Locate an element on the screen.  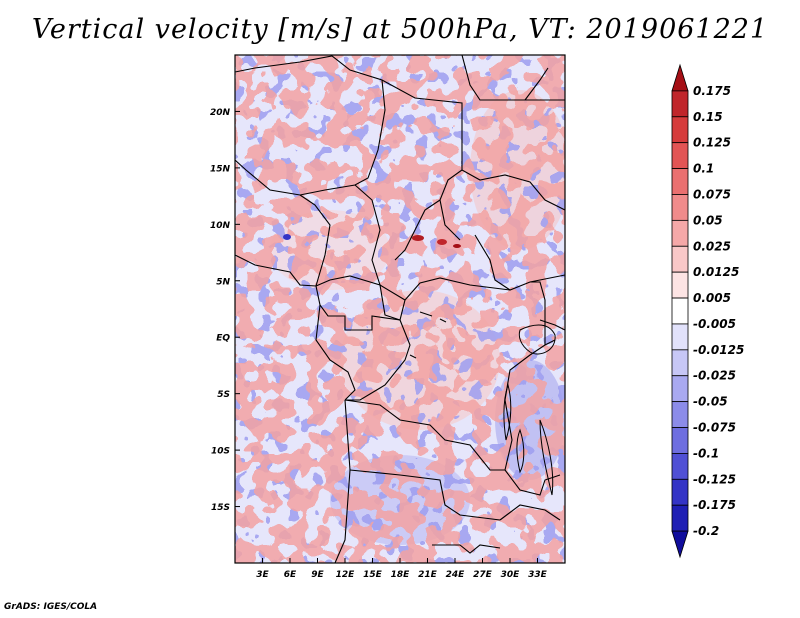
lon-tick-label: 15E is located at coordinates (373, 575).